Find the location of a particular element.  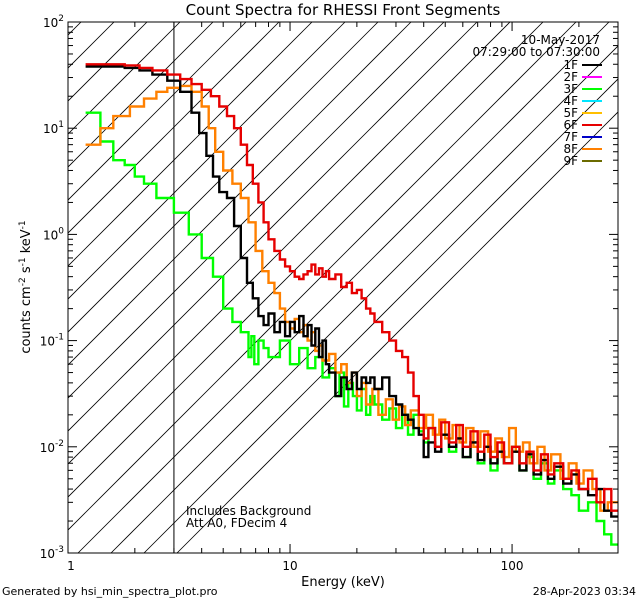

y-tick-exponent: -1 is located at coordinates (59, 338).